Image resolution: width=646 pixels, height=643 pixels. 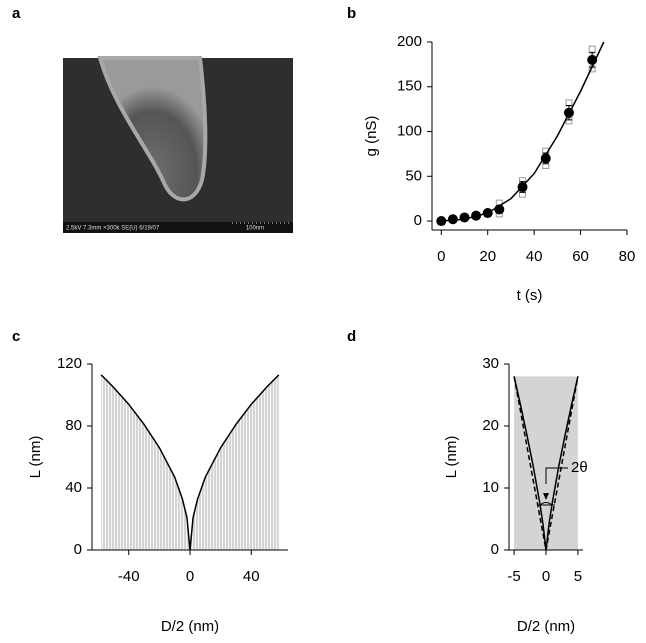 What do you see at coordinates (546, 496) in the screenshot?
I see `angle-arrow` at bounding box center [546, 496].